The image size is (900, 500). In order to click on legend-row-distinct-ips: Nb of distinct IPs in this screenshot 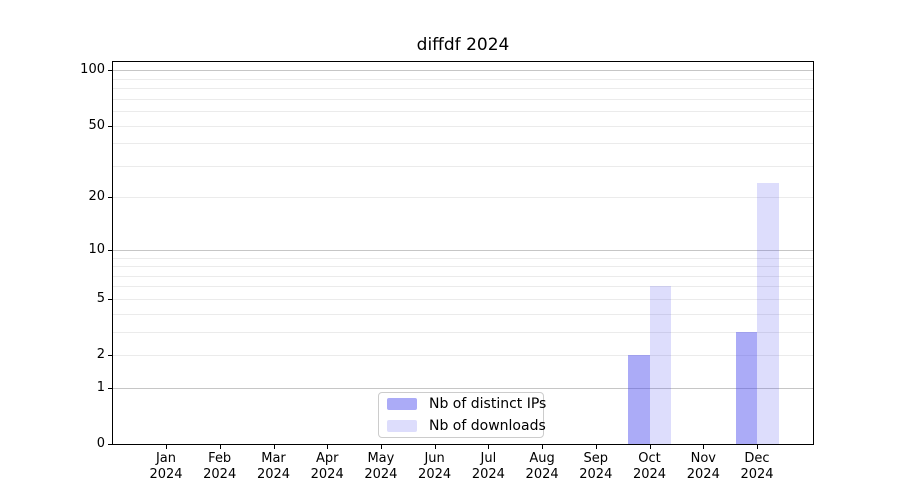, I will do `click(467, 404)`.